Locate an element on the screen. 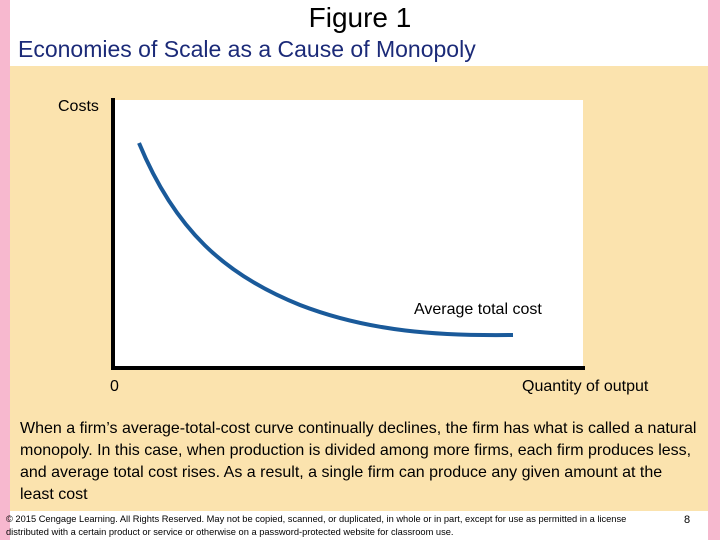 This screenshot has width=720, height=540. x-axis-label: Quantity of output is located at coordinates (585, 386).